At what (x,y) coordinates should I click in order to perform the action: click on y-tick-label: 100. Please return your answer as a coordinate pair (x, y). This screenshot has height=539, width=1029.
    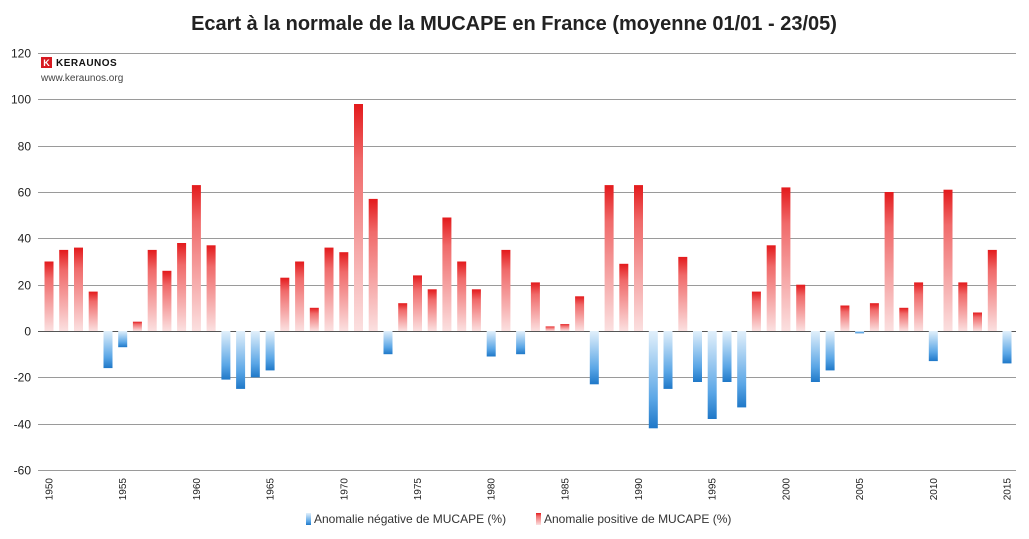
    Looking at the image, I should click on (21, 100).